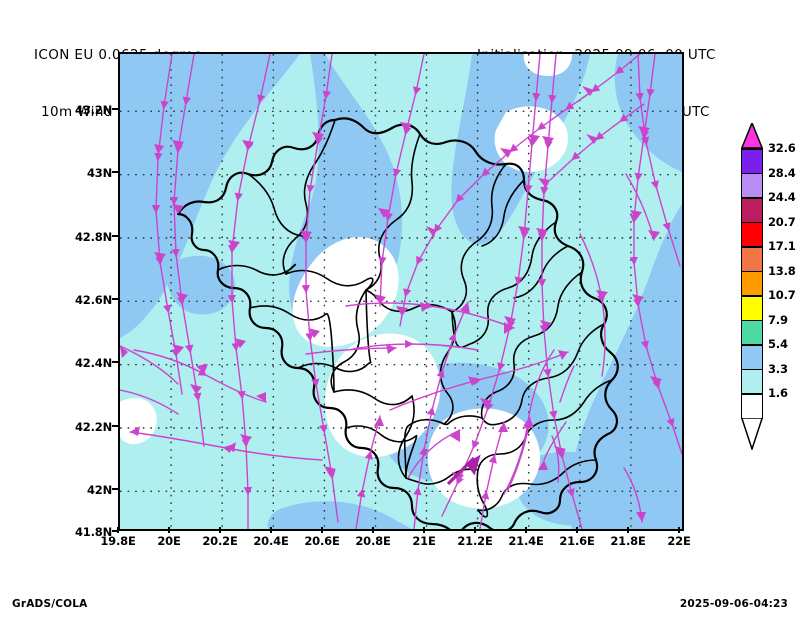 The width and height of the screenshot is (800, 618). Describe the element at coordinates (93, 237) in the screenshot. I see `y-tick-label: 42.8N` at that location.